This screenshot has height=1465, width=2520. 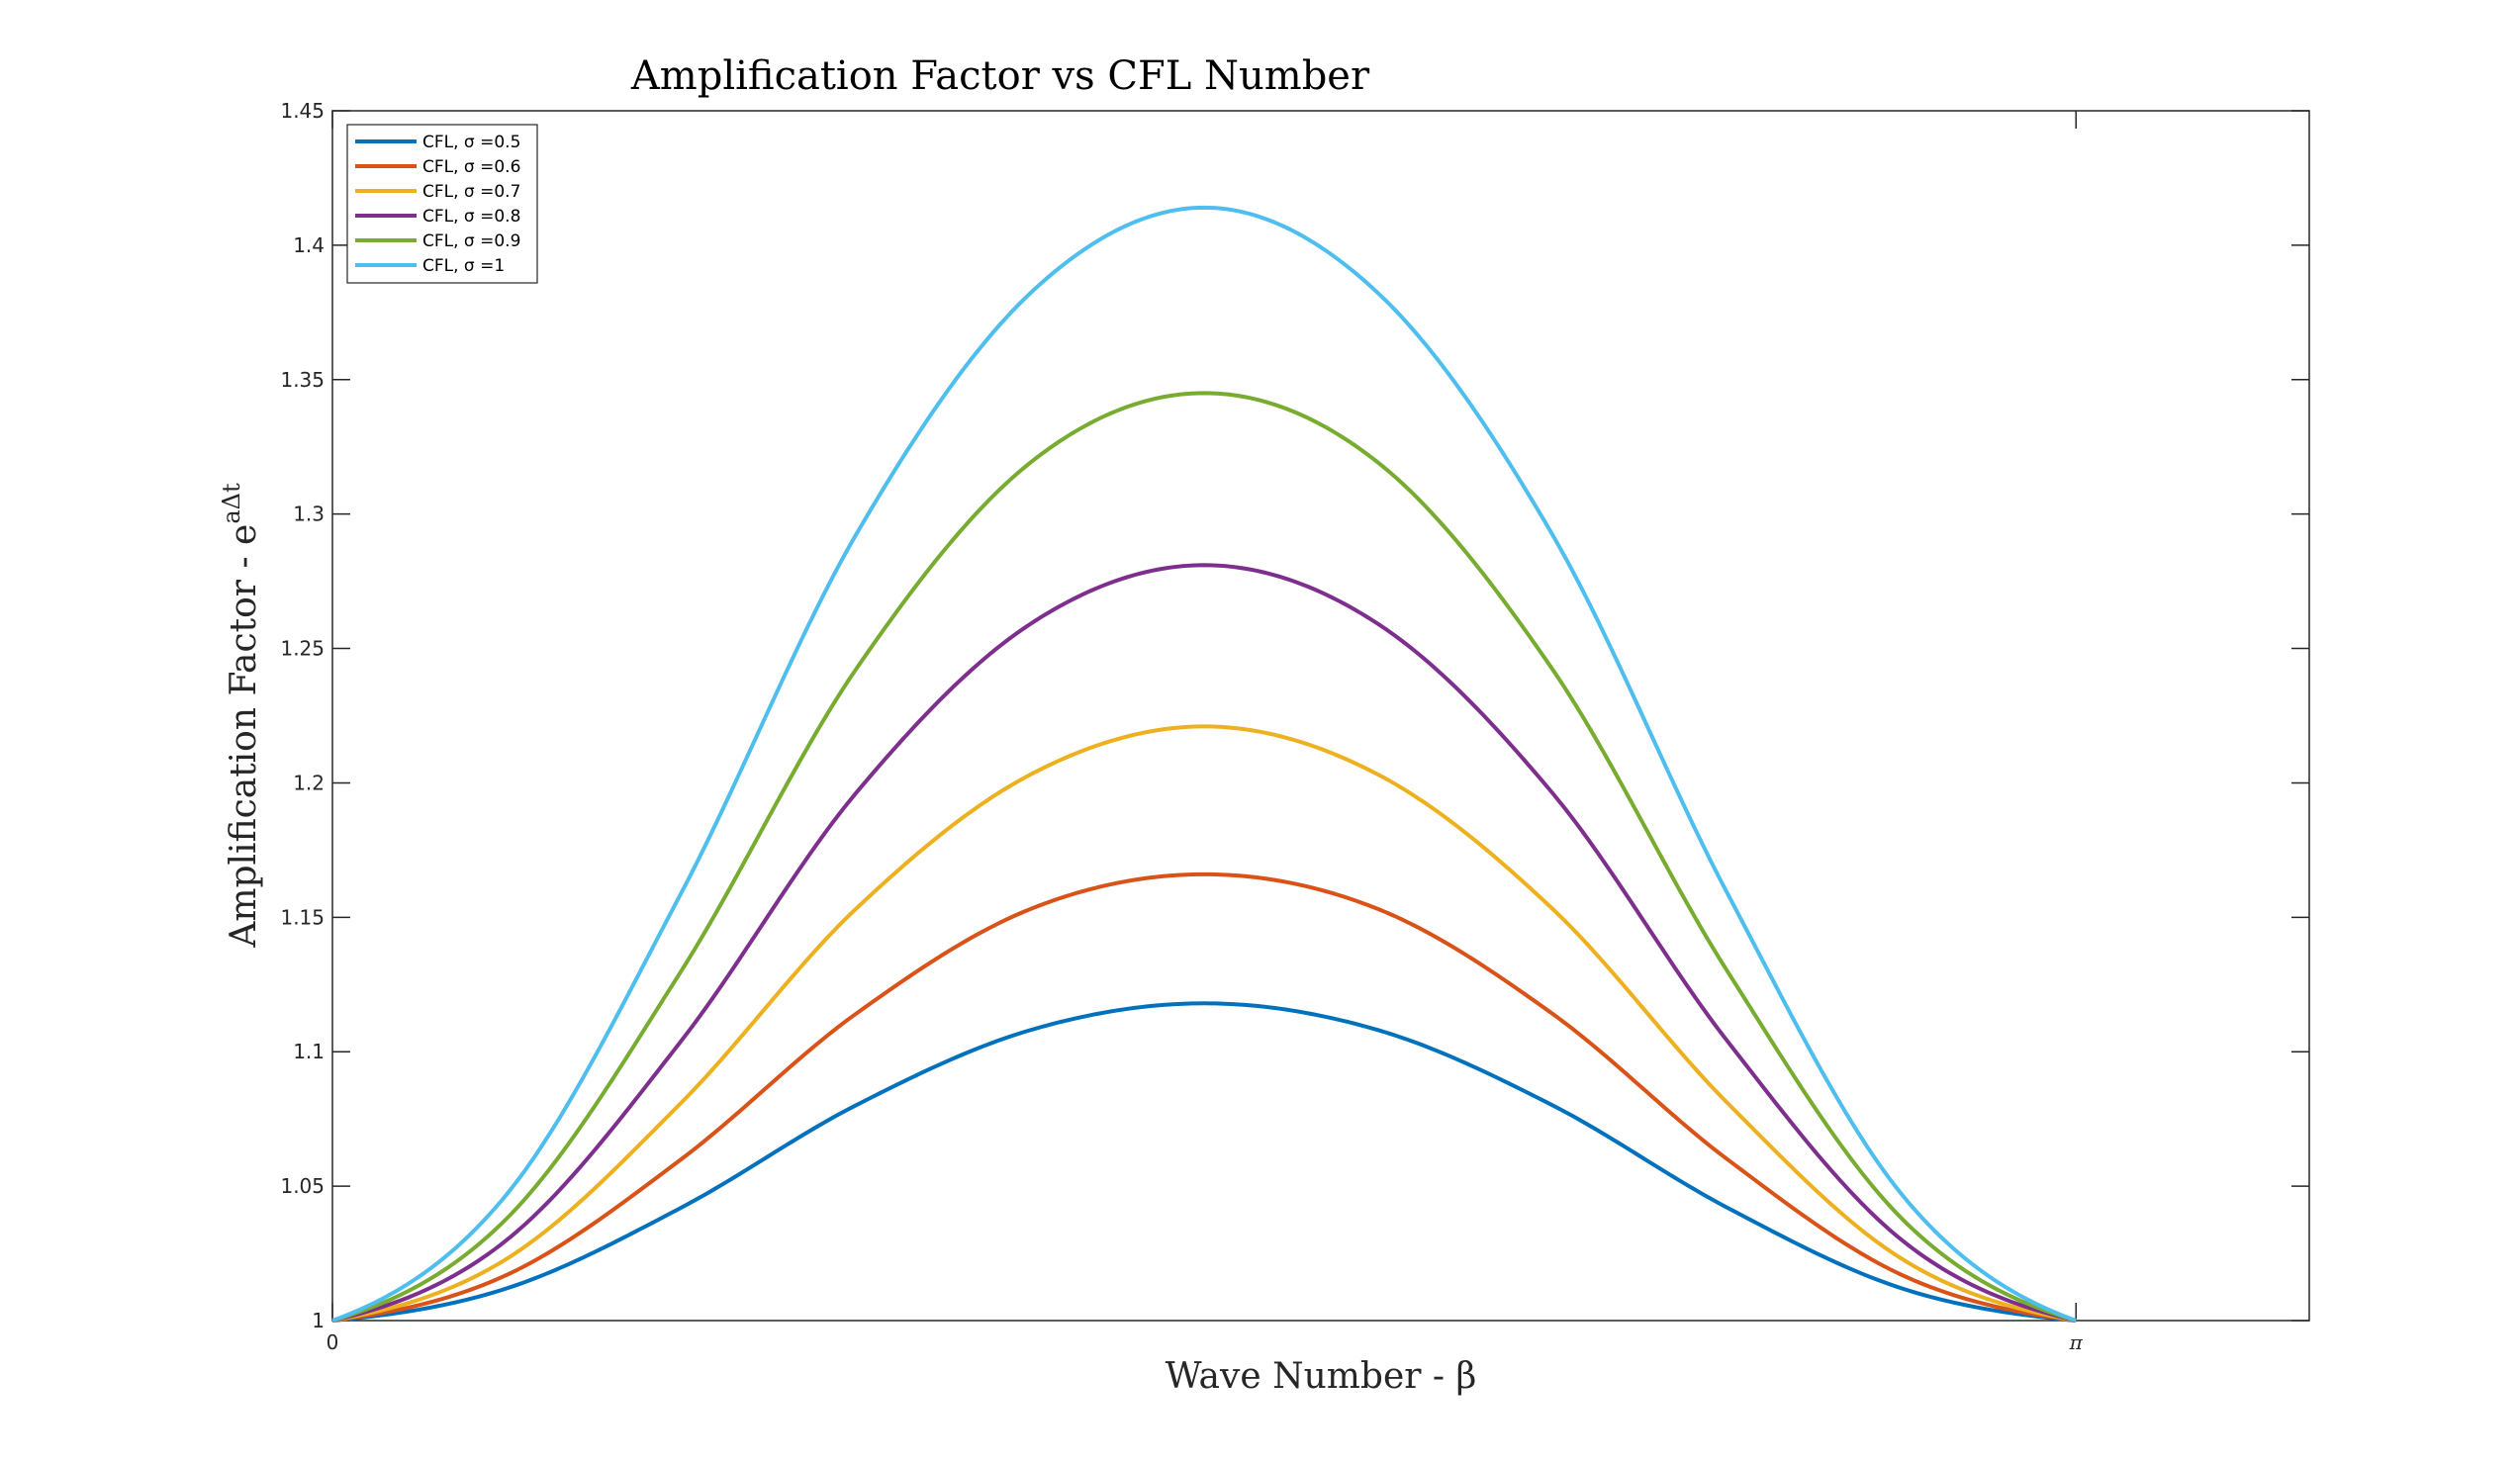 I want to click on legend-label: CFL, σ =0.6, so click(x=471, y=167).